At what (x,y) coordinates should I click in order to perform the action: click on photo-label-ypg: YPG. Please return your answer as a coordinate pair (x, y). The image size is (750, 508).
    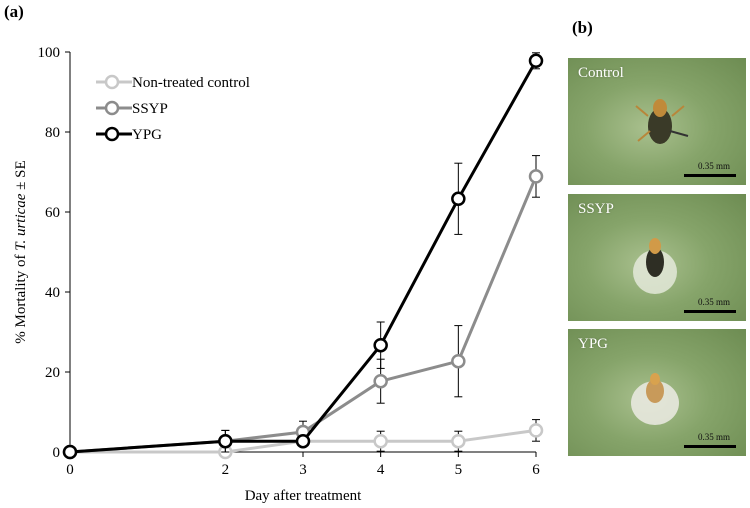
    Looking at the image, I should click on (593, 344).